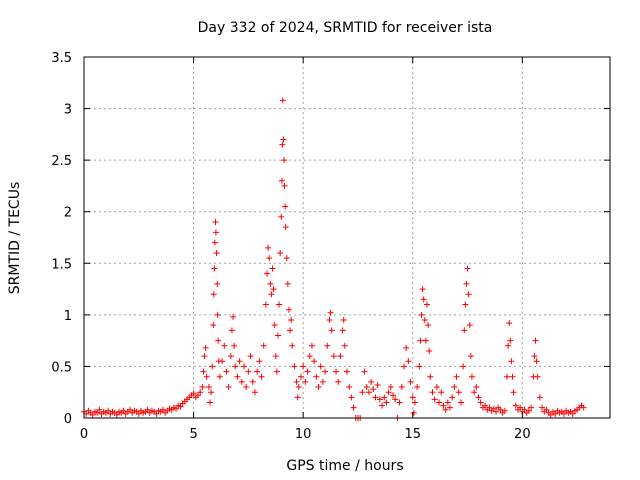 This screenshot has width=640, height=480. Describe the element at coordinates (84, 434) in the screenshot. I see `x-tick-label: 0` at that location.